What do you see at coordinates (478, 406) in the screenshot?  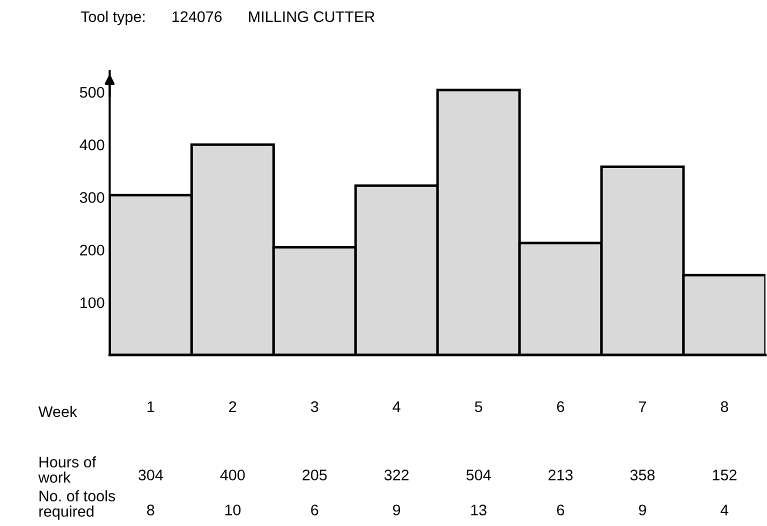 I see `x-tick-label: 5` at bounding box center [478, 406].